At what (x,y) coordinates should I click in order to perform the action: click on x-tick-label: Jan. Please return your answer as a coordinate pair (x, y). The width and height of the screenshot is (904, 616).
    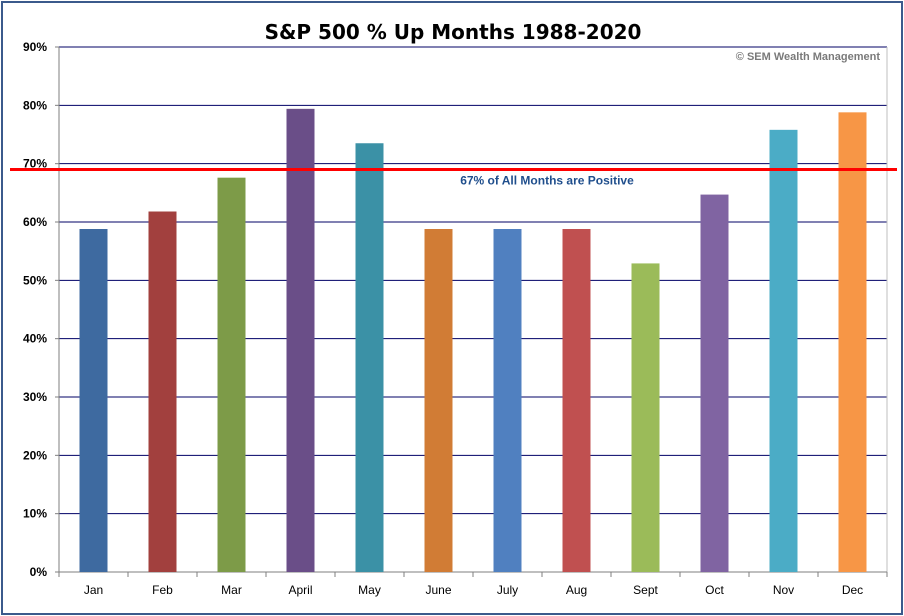
    Looking at the image, I should click on (93, 590).